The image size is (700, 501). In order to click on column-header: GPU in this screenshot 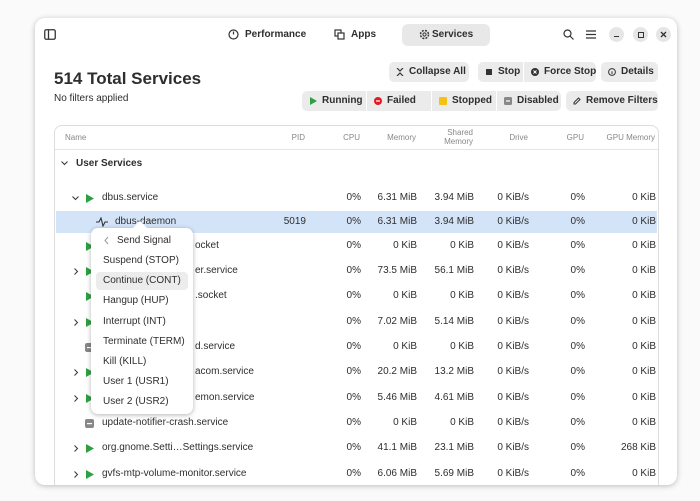, I will do `click(575, 137)`.